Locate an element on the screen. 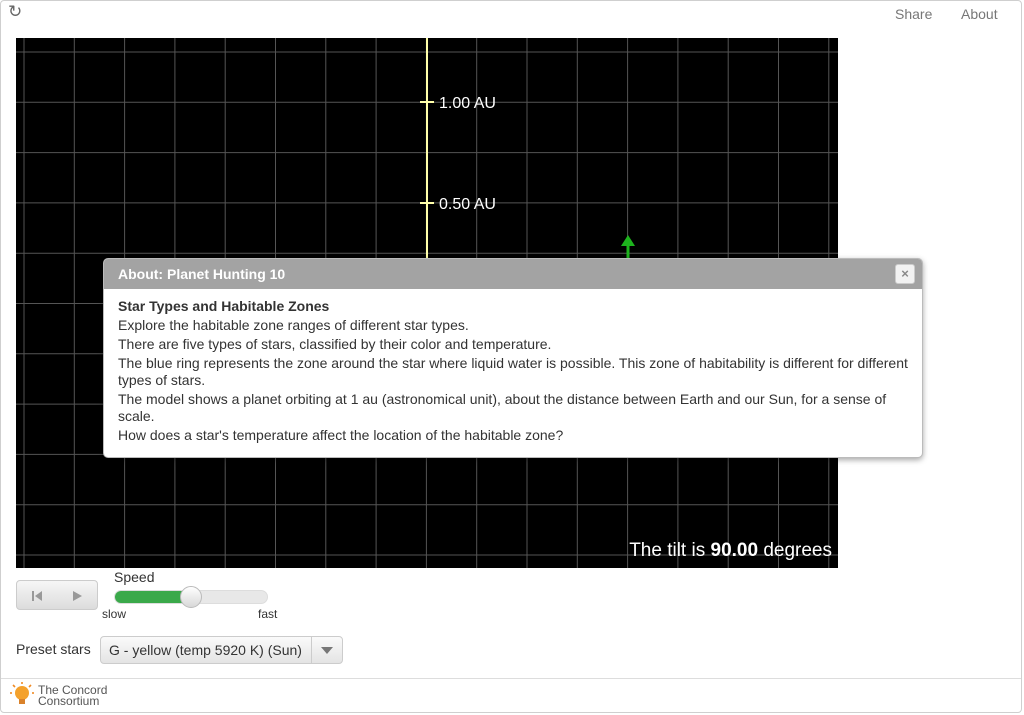  about-link: About is located at coordinates (979, 14).